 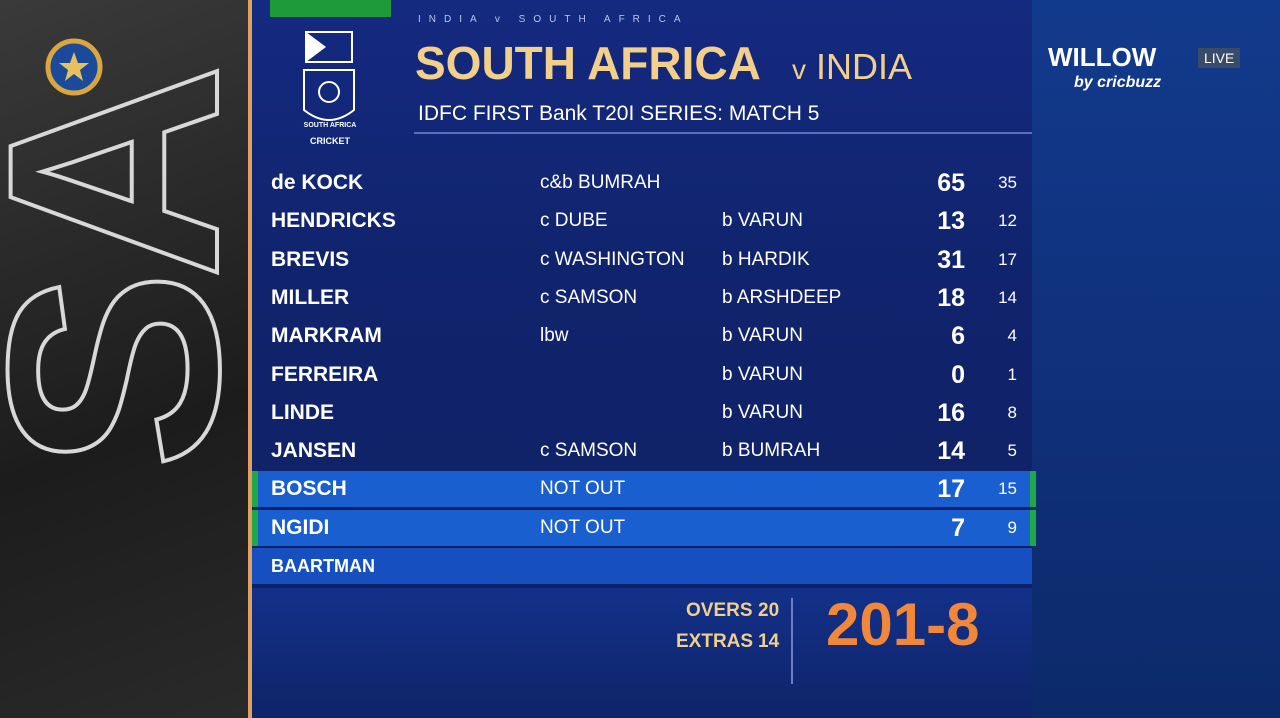 I want to click on batter-row: MILLER c SAMSON b ARSHDEEP 18 14, so click(x=642, y=298).